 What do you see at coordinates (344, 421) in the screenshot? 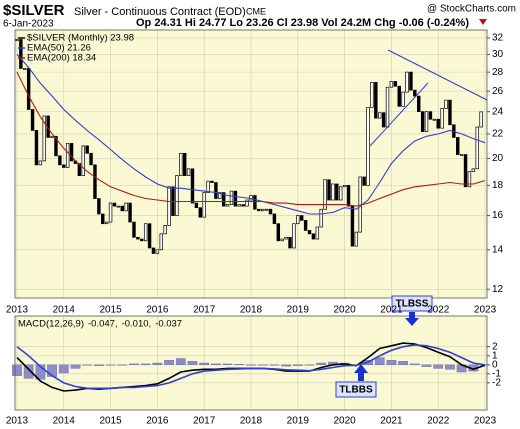
I see `x-tick-label: 2020` at bounding box center [344, 421].